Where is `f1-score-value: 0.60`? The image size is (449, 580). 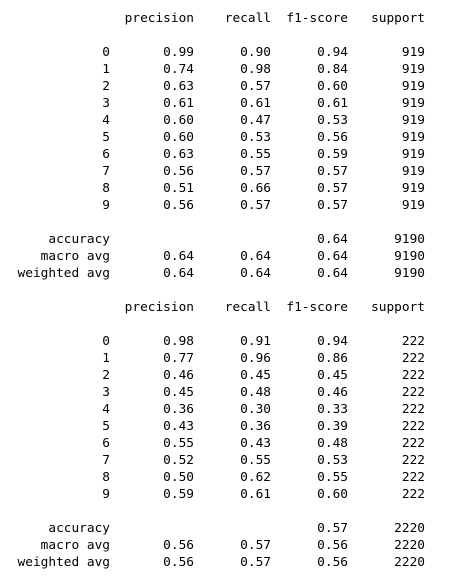 f1-score-value: 0.60 is located at coordinates (332, 86).